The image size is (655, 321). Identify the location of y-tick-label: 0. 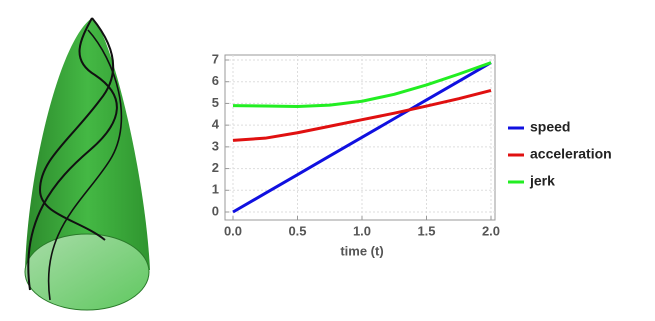
(215, 210).